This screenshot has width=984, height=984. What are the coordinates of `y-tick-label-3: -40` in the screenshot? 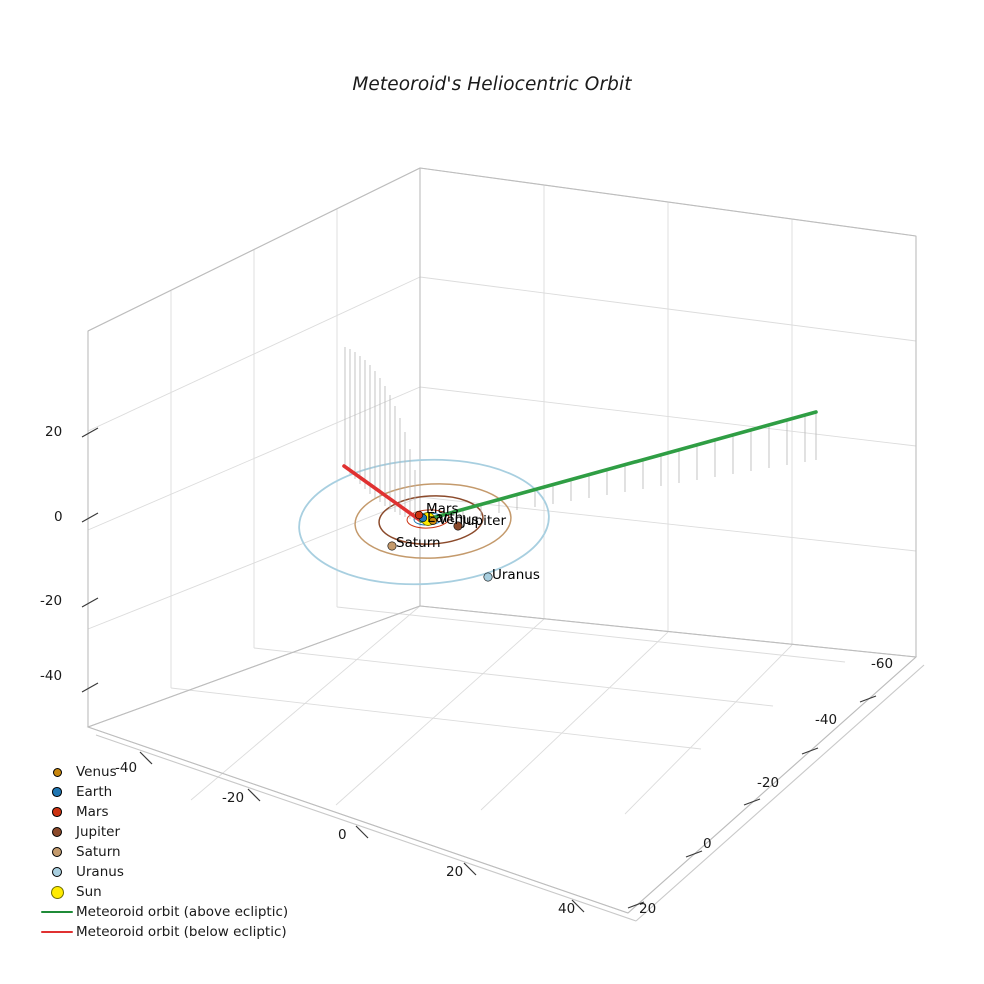 It's located at (826, 720).